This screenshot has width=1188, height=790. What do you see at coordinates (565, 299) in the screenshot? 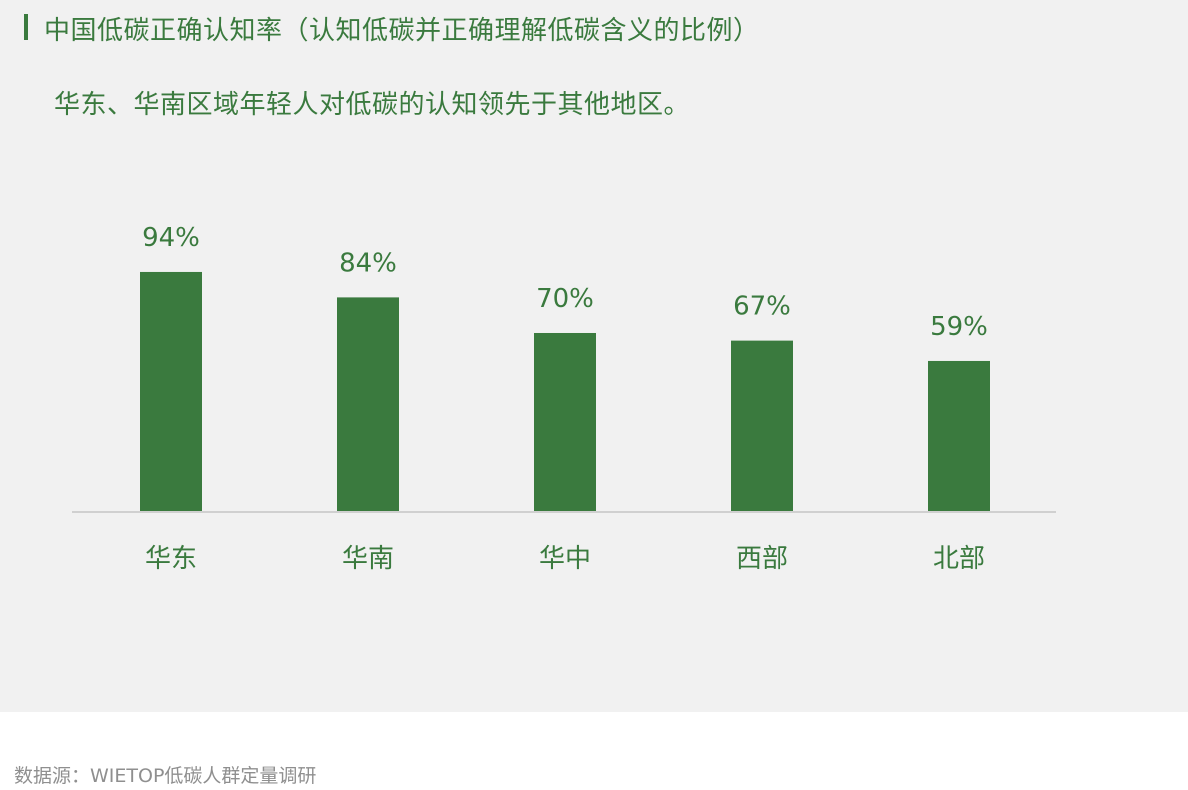
I see `data-label-3: 70%` at bounding box center [565, 299].